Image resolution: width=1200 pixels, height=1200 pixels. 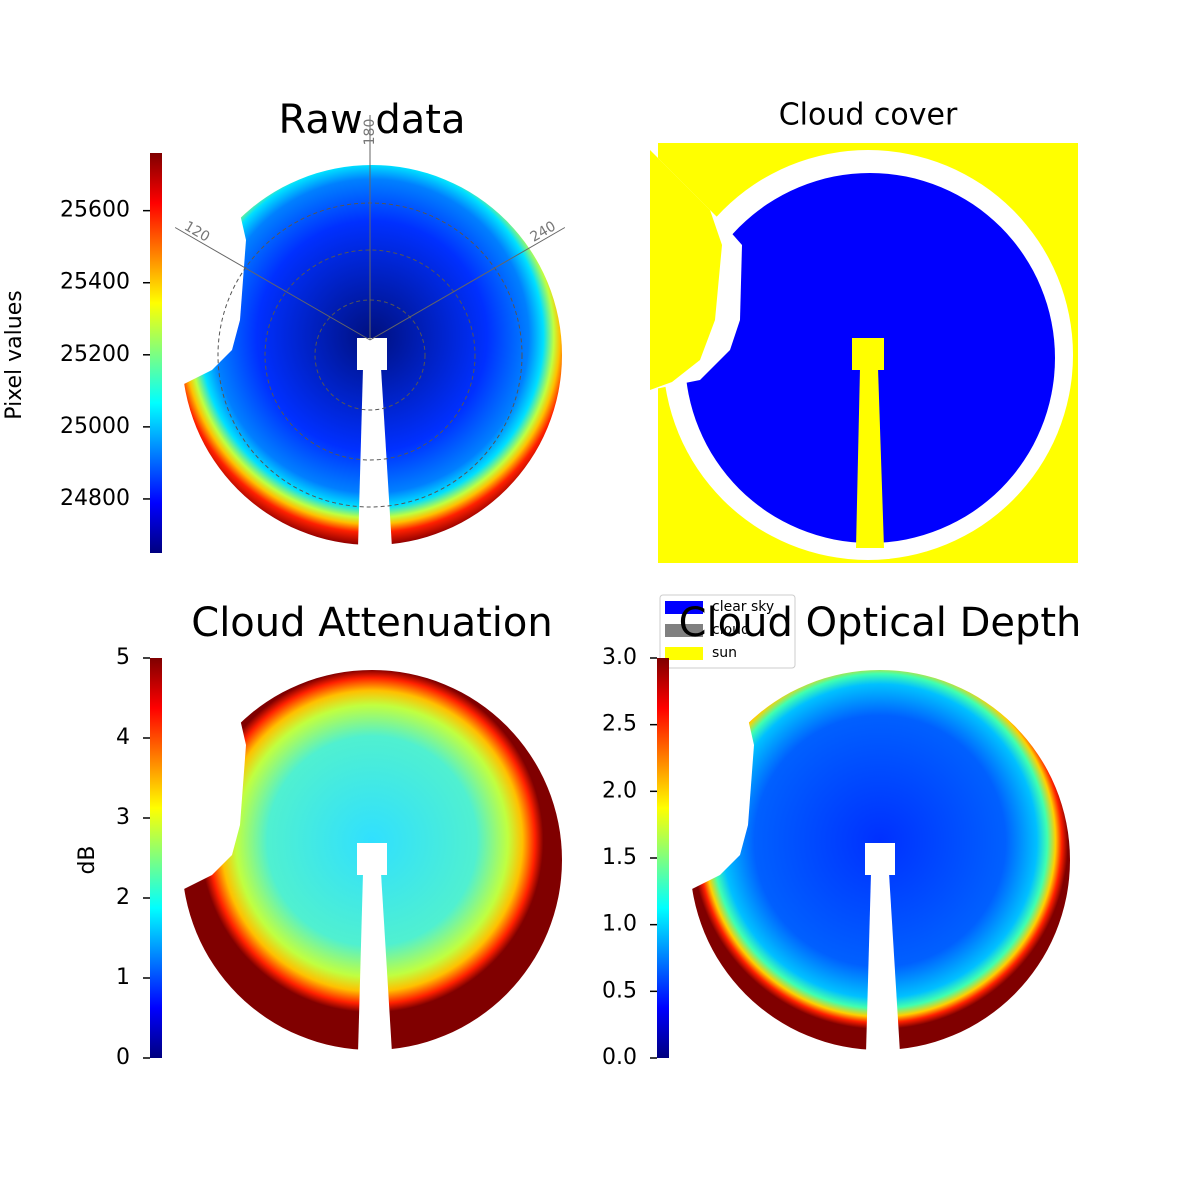 What do you see at coordinates (123, 817) in the screenshot?
I see `colorbar-tick-label: 3` at bounding box center [123, 817].